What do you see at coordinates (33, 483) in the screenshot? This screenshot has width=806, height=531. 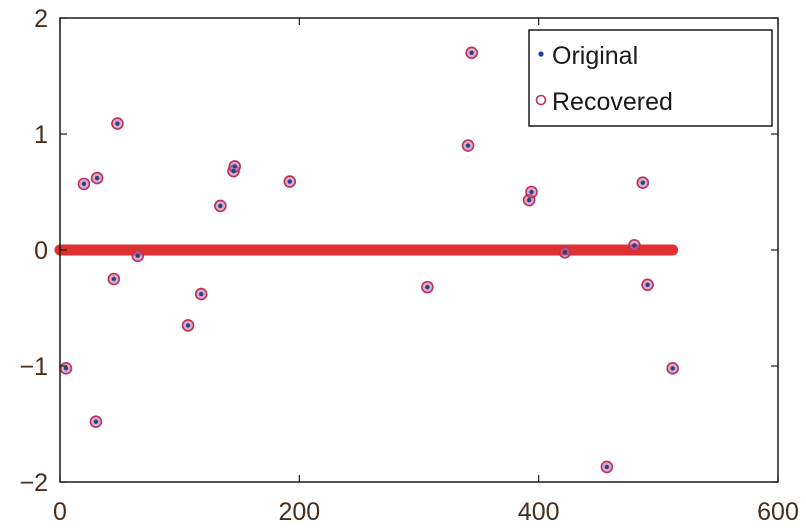 I see `y-tick-label: −2` at bounding box center [33, 483].